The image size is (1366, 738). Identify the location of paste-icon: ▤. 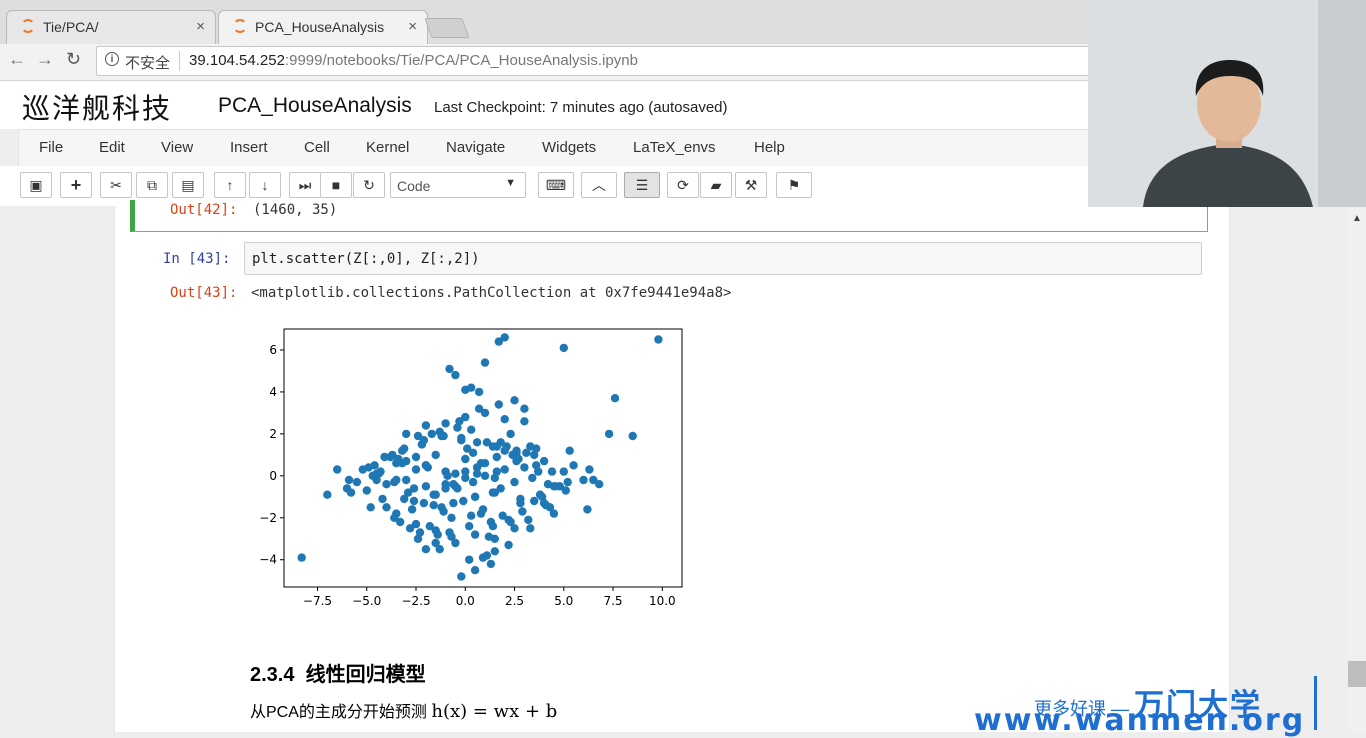
(188, 185).